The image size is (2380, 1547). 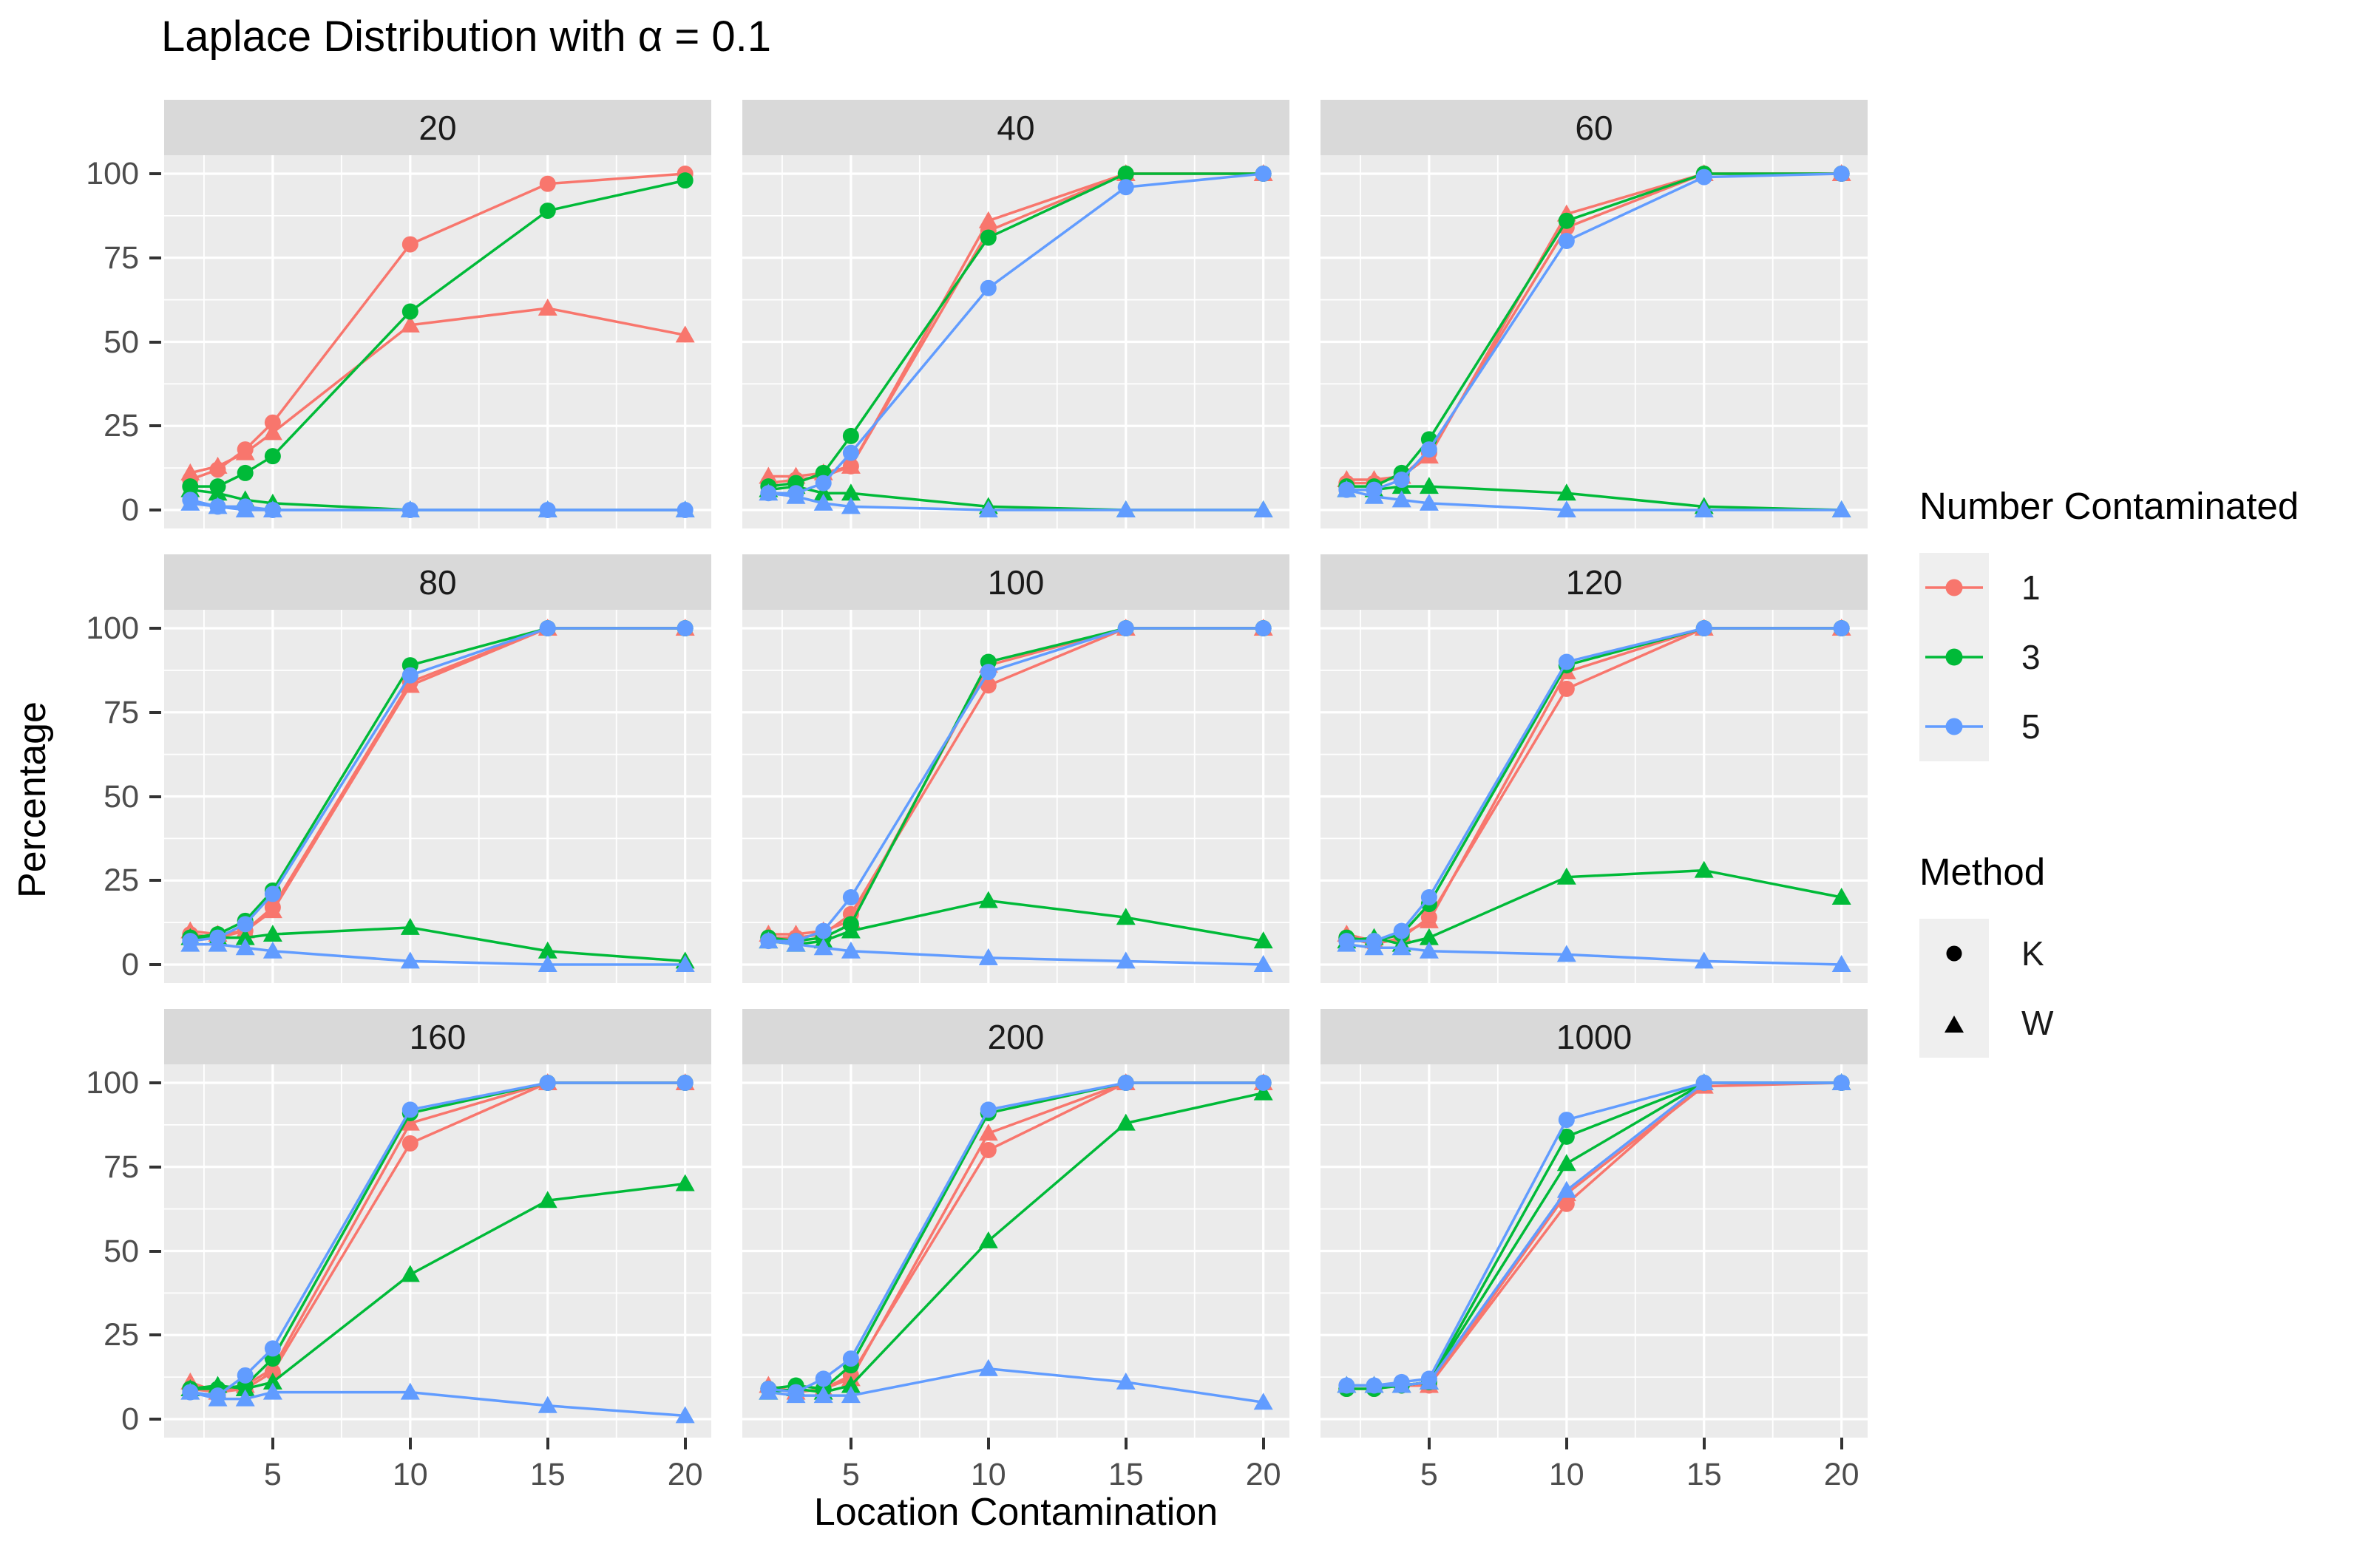 What do you see at coordinates (2147, 726) in the screenshot?
I see `legend-item-contaminated-5: 5` at bounding box center [2147, 726].